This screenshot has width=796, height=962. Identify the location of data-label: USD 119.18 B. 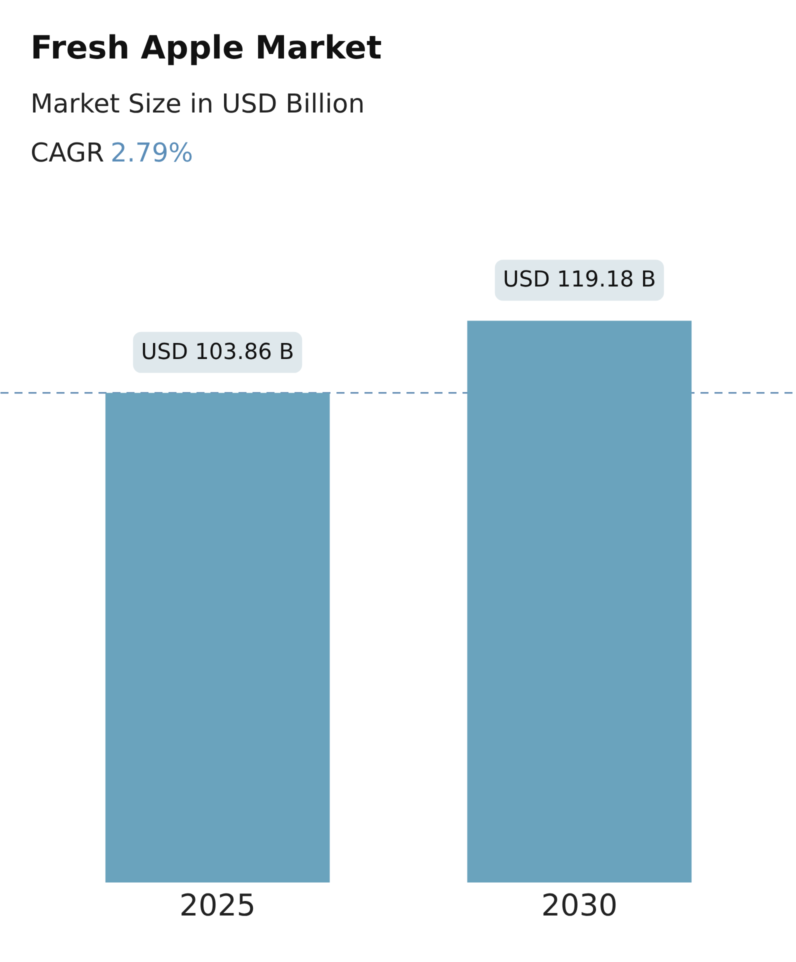
(579, 280).